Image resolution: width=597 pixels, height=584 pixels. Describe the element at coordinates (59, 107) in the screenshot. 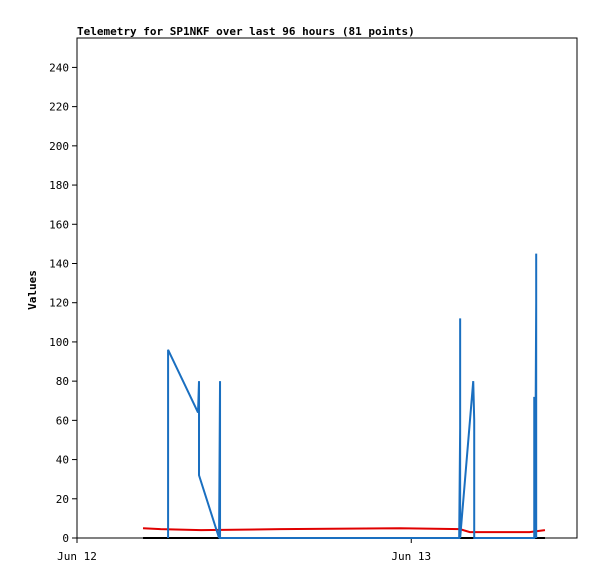

I see `y-tick-label: 220` at that location.